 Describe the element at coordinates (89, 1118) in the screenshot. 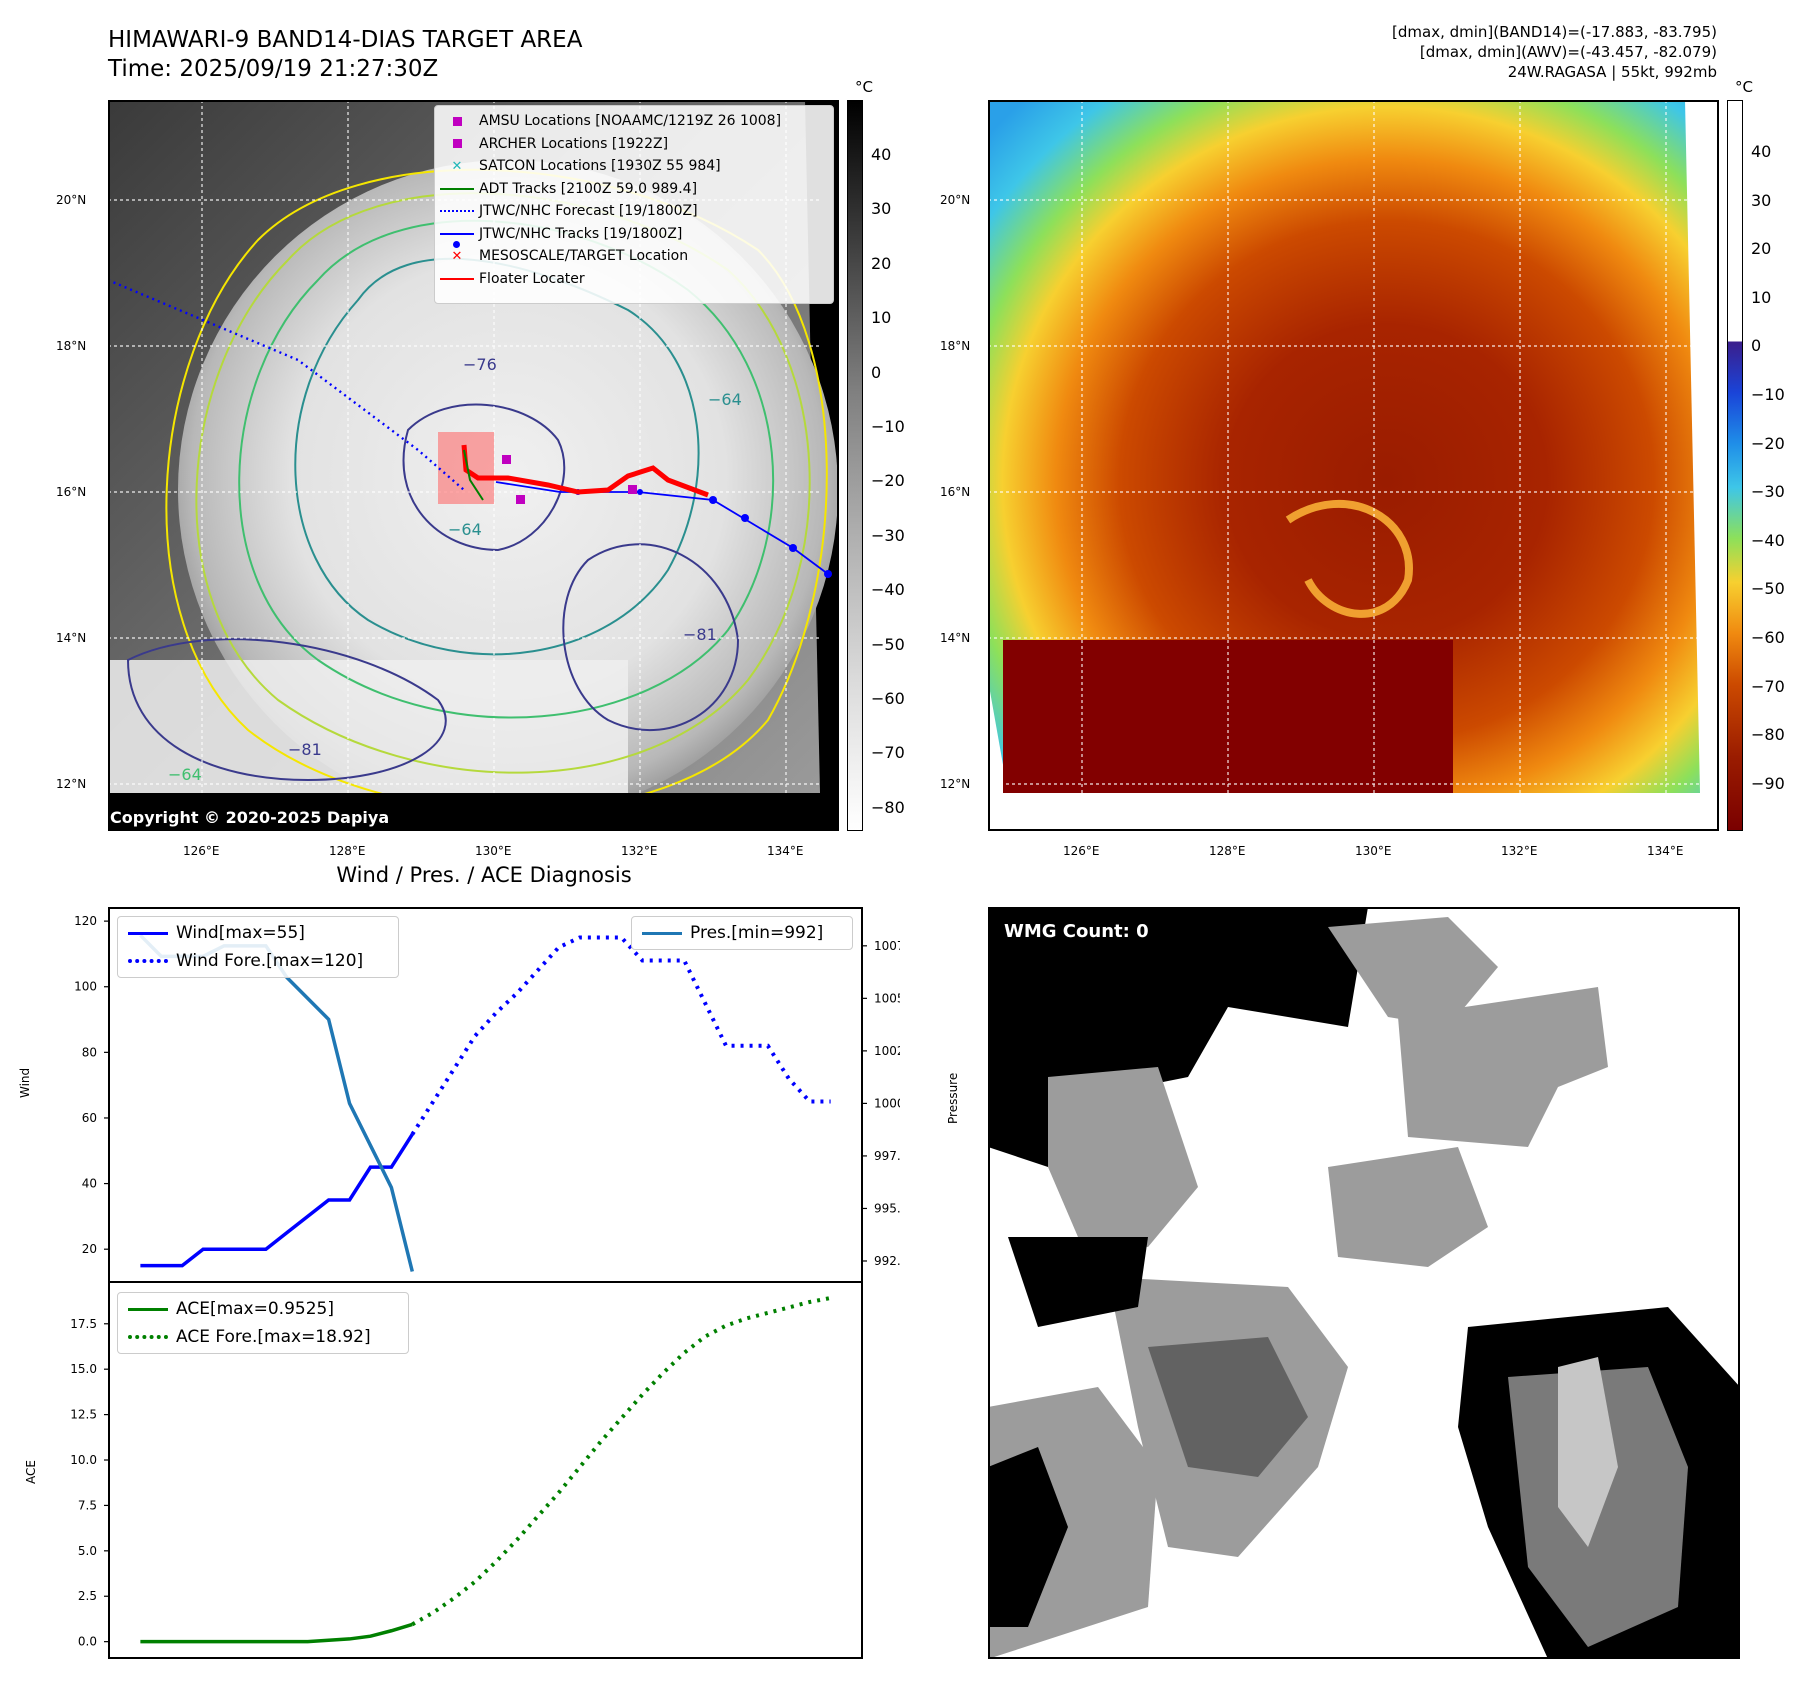

I see `wind-tick-label: 60` at that location.